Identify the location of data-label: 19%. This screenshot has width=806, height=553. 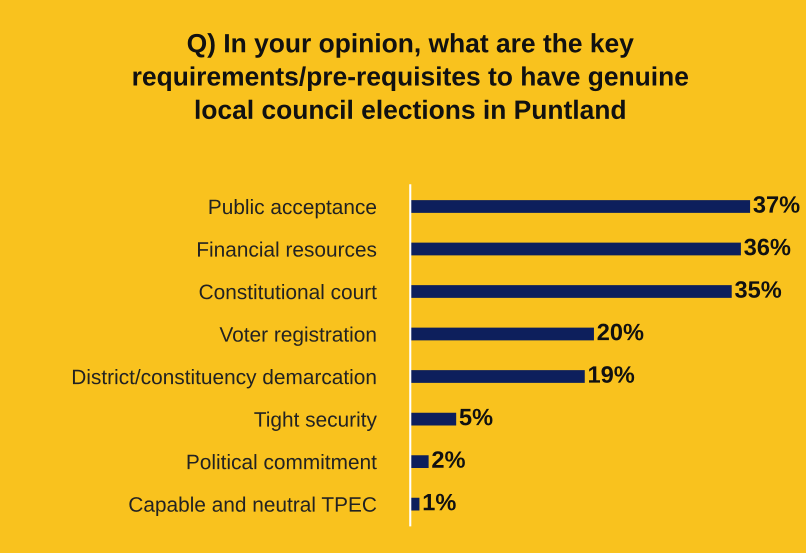
(611, 374).